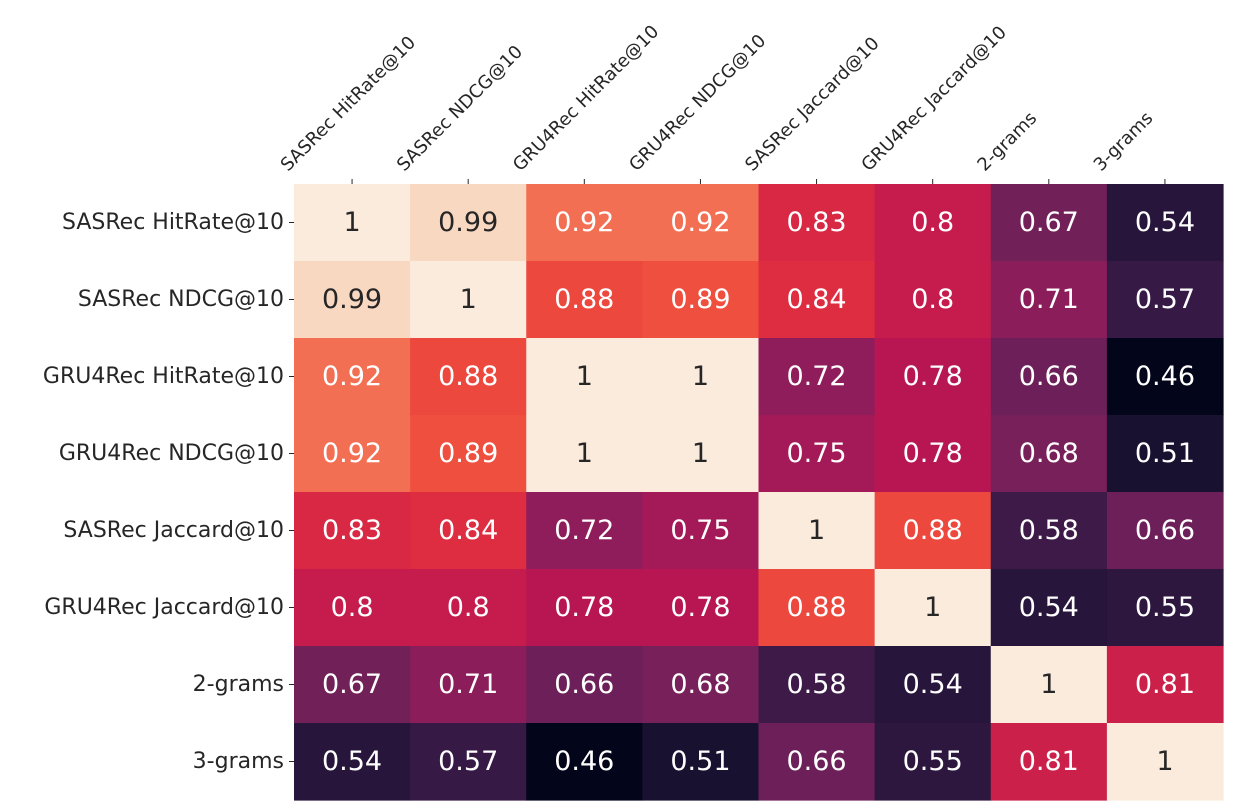 The width and height of the screenshot is (1233, 810). What do you see at coordinates (817, 223) in the screenshot?
I see `heatmap-cell-r0-c4` at bounding box center [817, 223].